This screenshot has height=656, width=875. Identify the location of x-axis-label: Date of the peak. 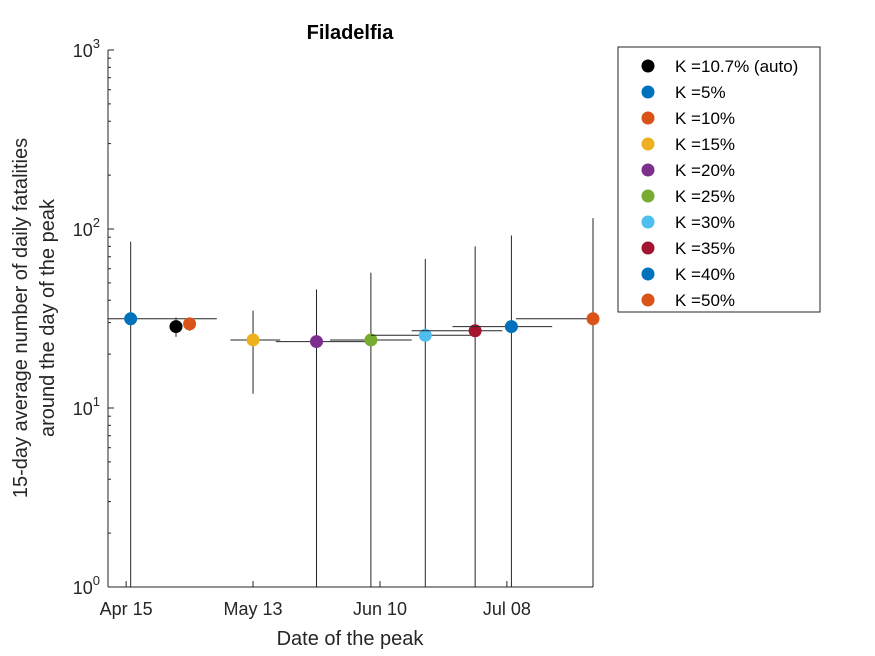
(351, 639).